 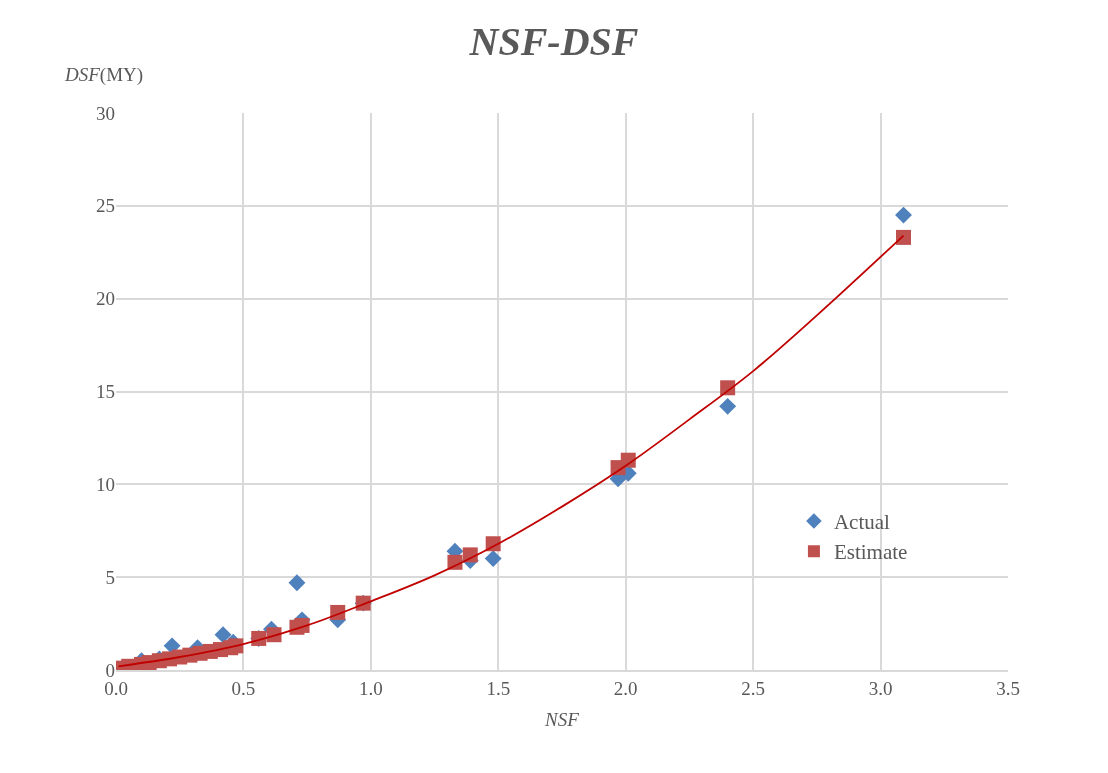 What do you see at coordinates (870, 552) in the screenshot?
I see `legend-label: Estimate` at bounding box center [870, 552].